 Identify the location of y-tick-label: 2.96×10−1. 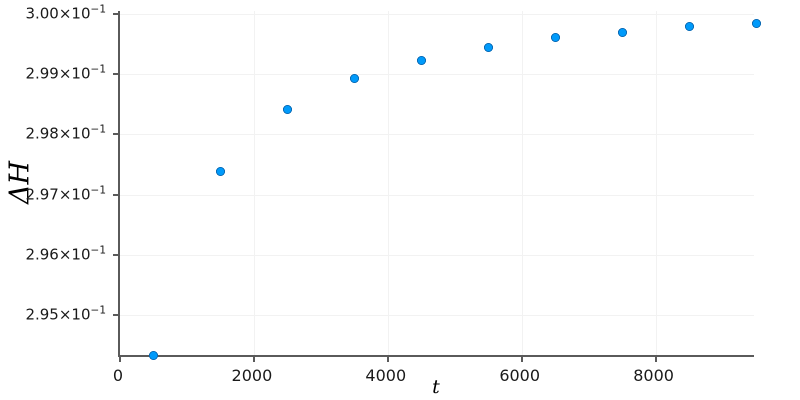
(53, 254).